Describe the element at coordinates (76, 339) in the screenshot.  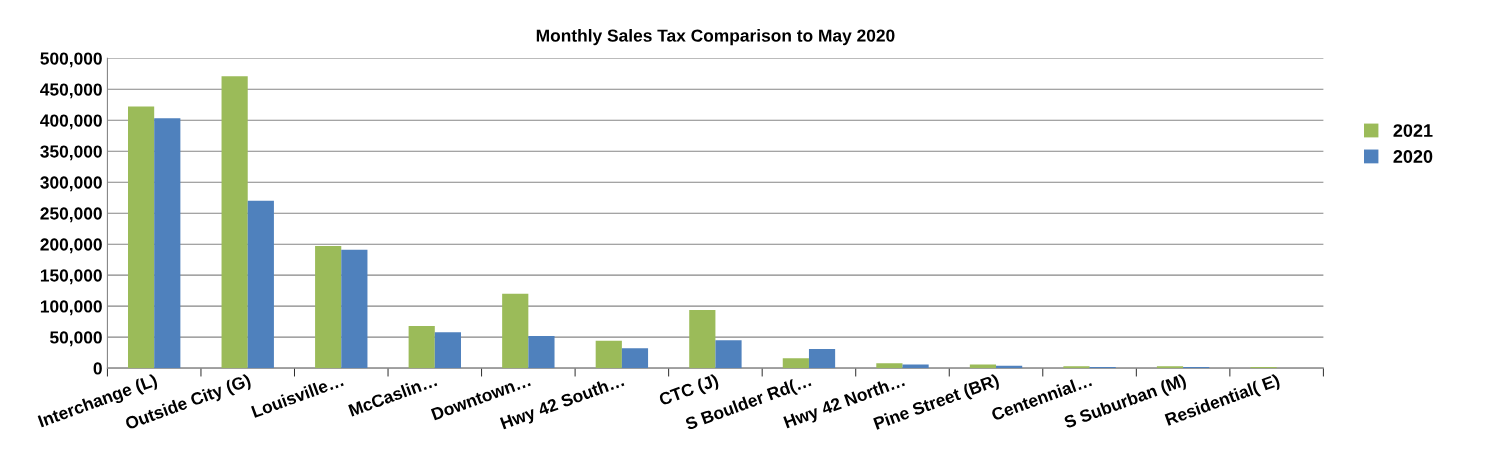
I see `y-tick-label: 50,000` at that location.